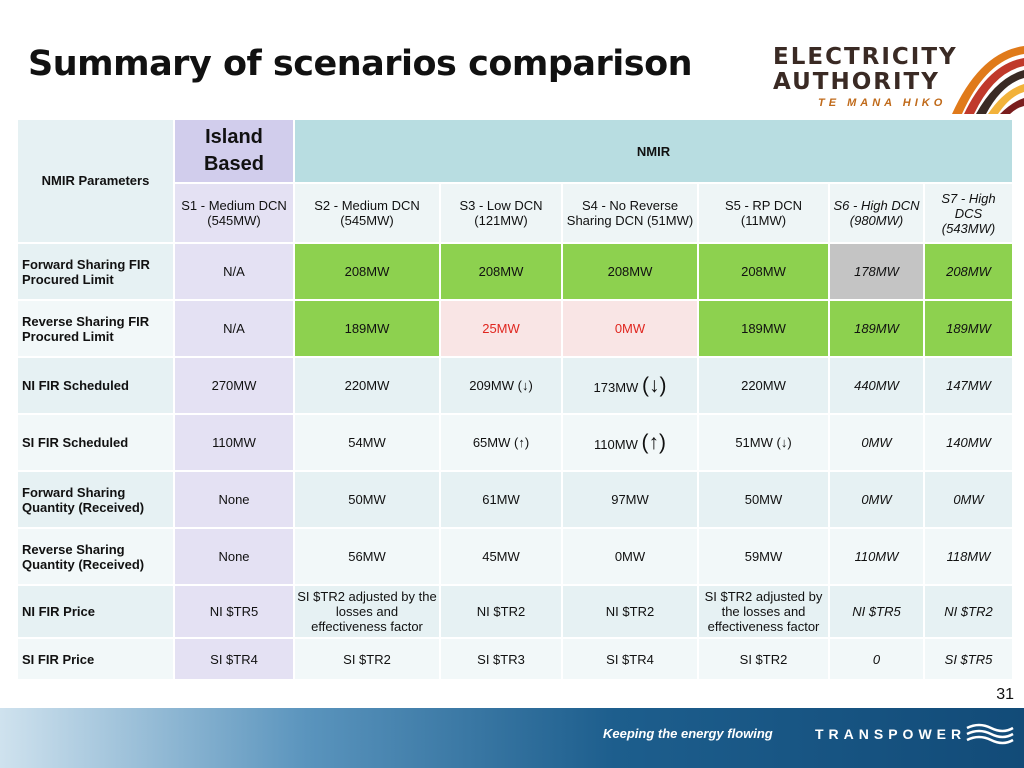 This screenshot has width=1024, height=768. Describe the element at coordinates (968, 442) in the screenshot. I see `table-cell: 140MW` at that location.